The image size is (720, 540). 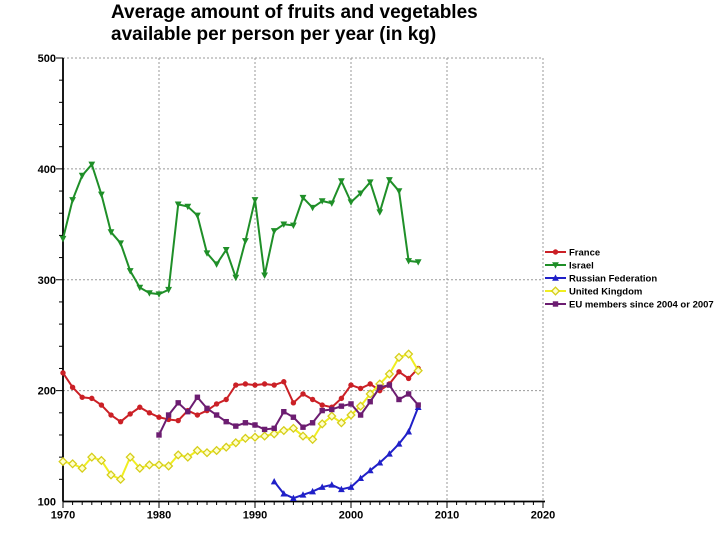 What do you see at coordinates (240, 229) in the screenshot?
I see `series-israel` at bounding box center [240, 229].